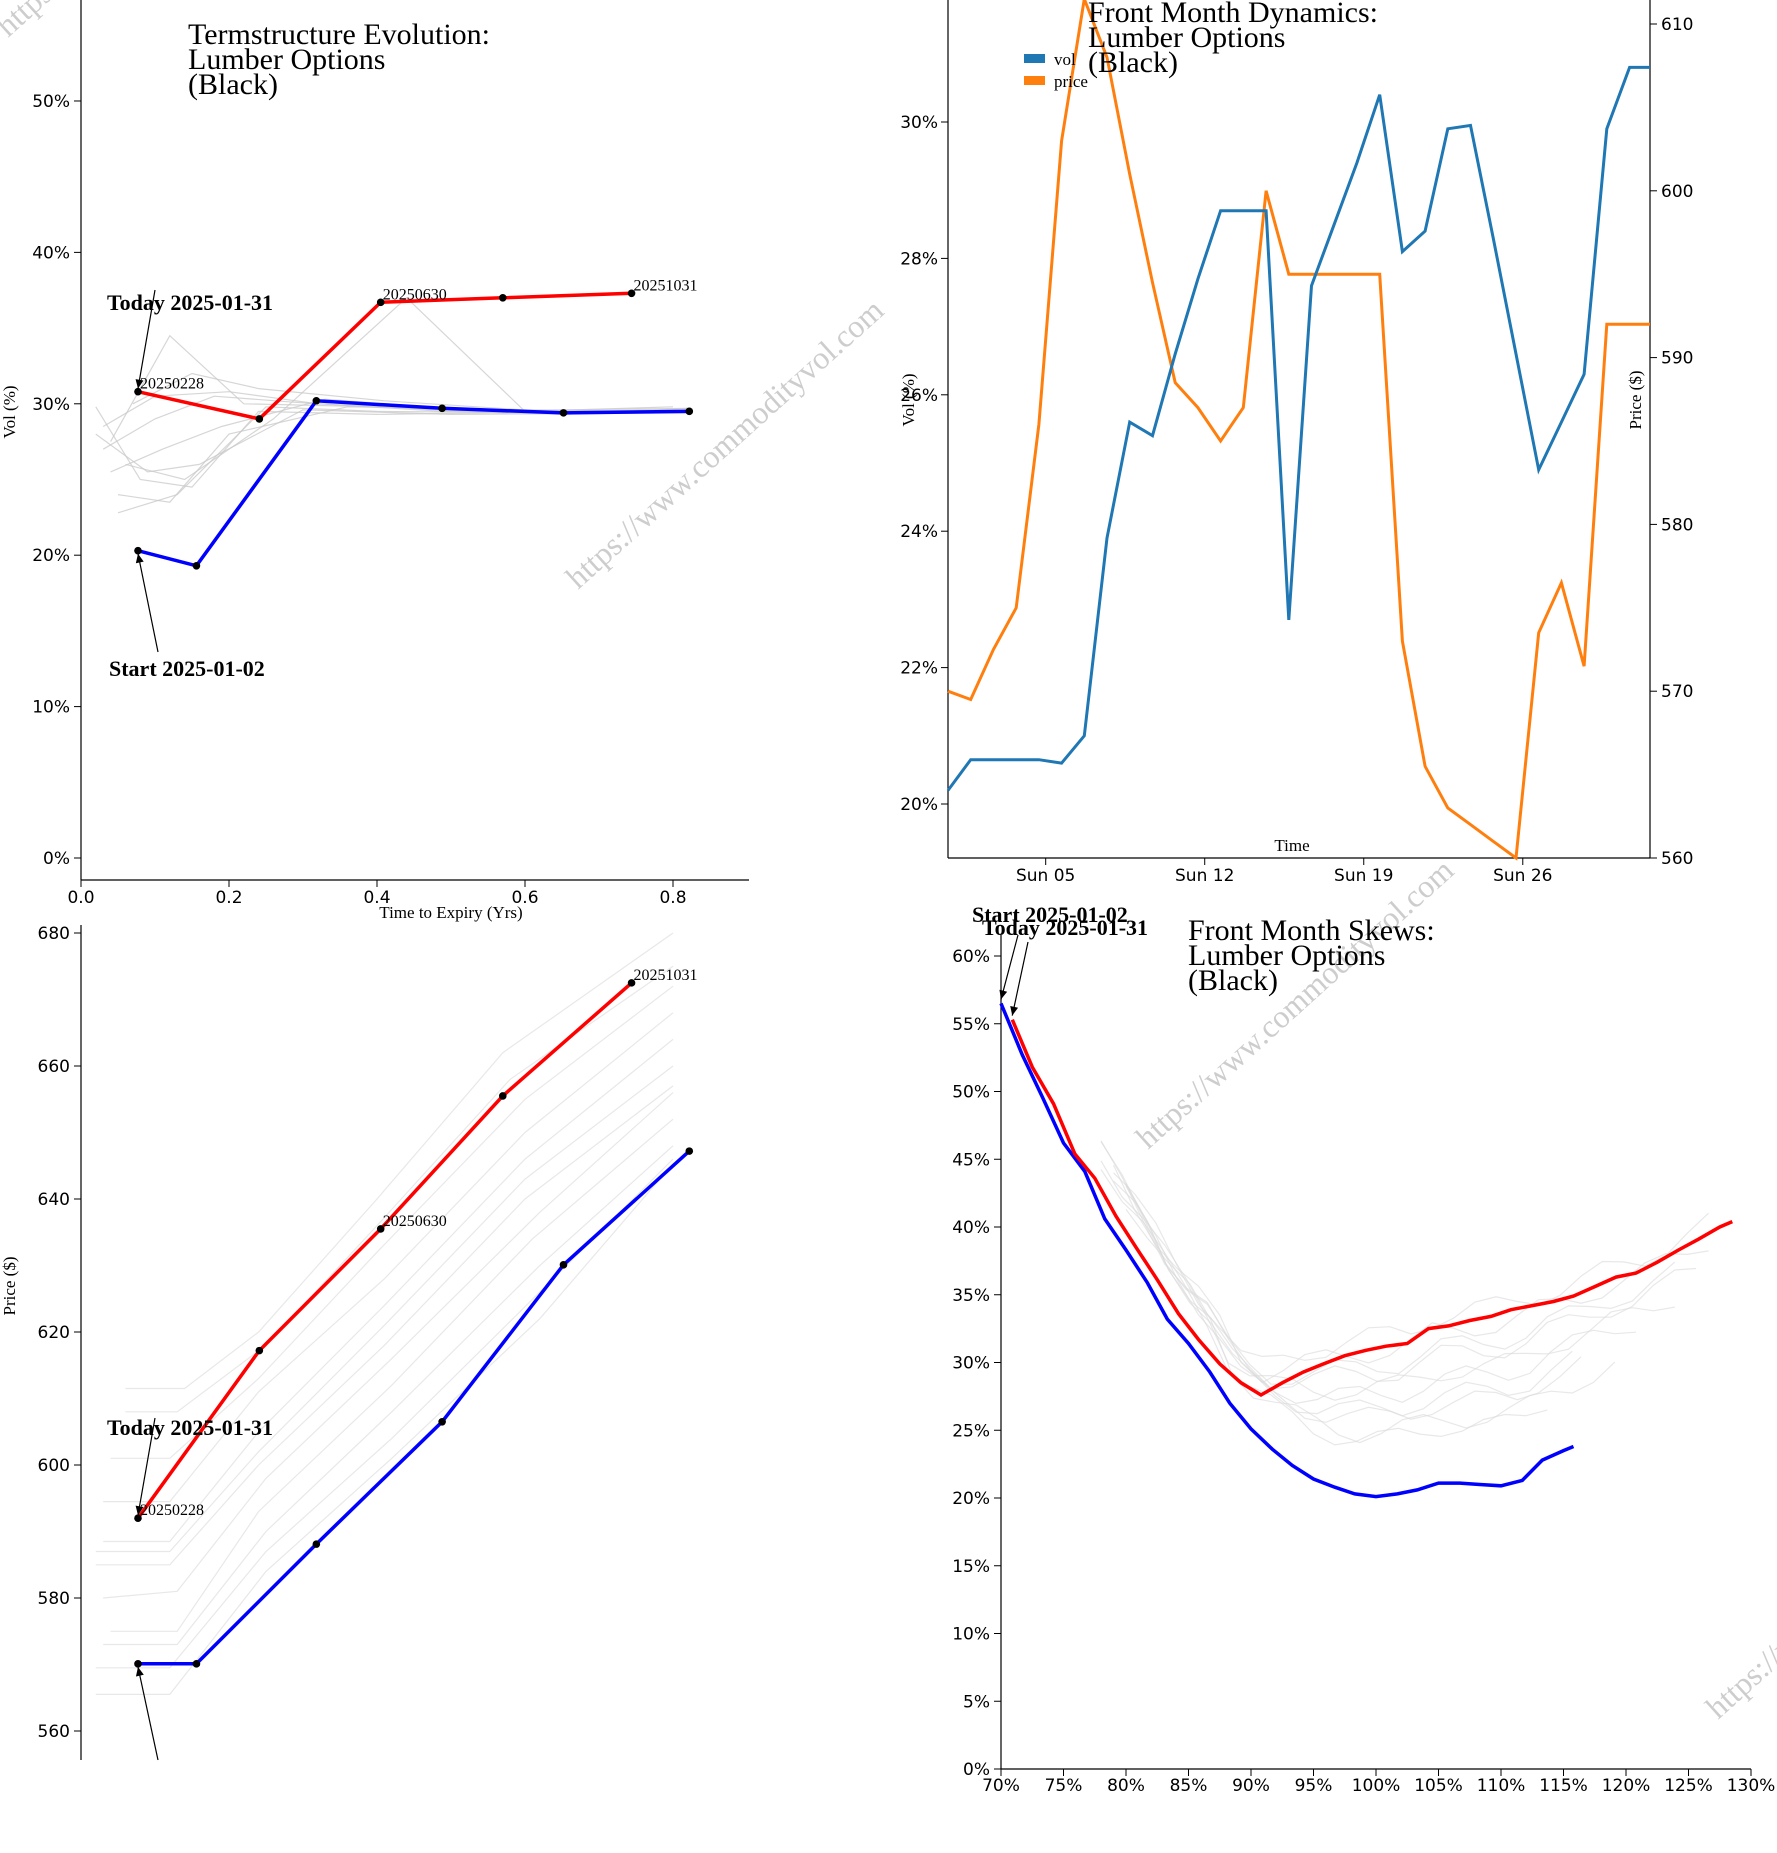 The width and height of the screenshot is (1777, 1853). I want to click on x-axis-label: Time to Expiry (Yrs), so click(450, 912).